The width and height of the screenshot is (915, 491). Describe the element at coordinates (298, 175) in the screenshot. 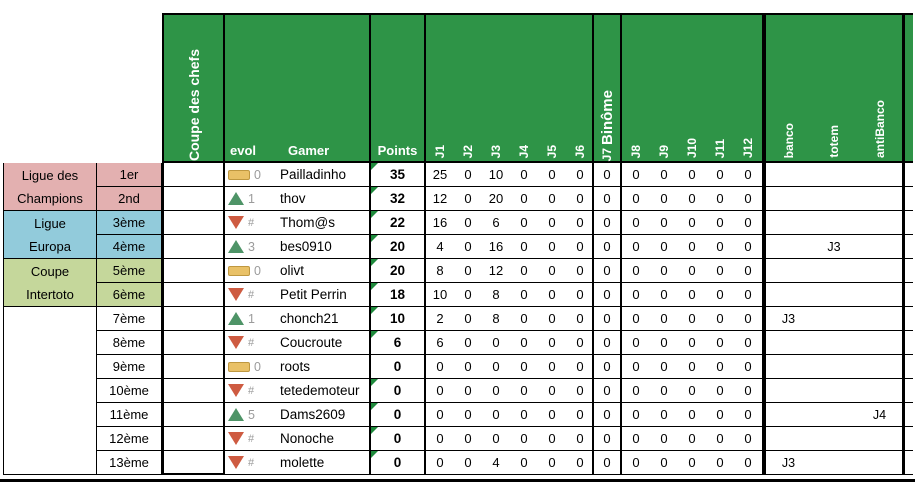

I see `gamer-cell: 0 Pailladinho` at that location.